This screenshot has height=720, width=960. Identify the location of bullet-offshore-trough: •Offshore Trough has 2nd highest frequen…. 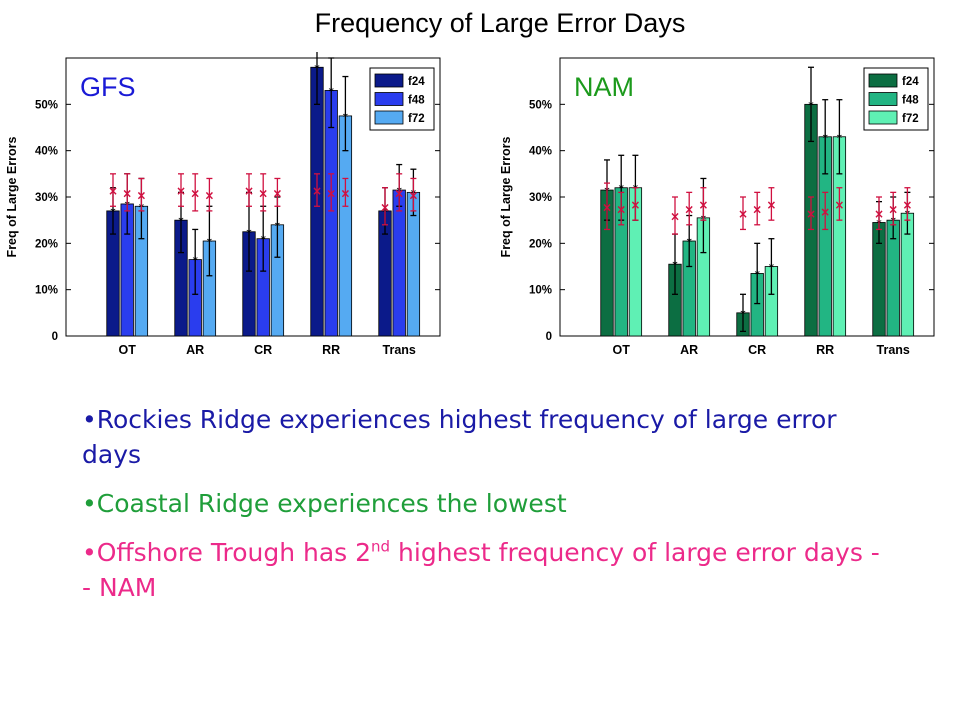
(482, 570).